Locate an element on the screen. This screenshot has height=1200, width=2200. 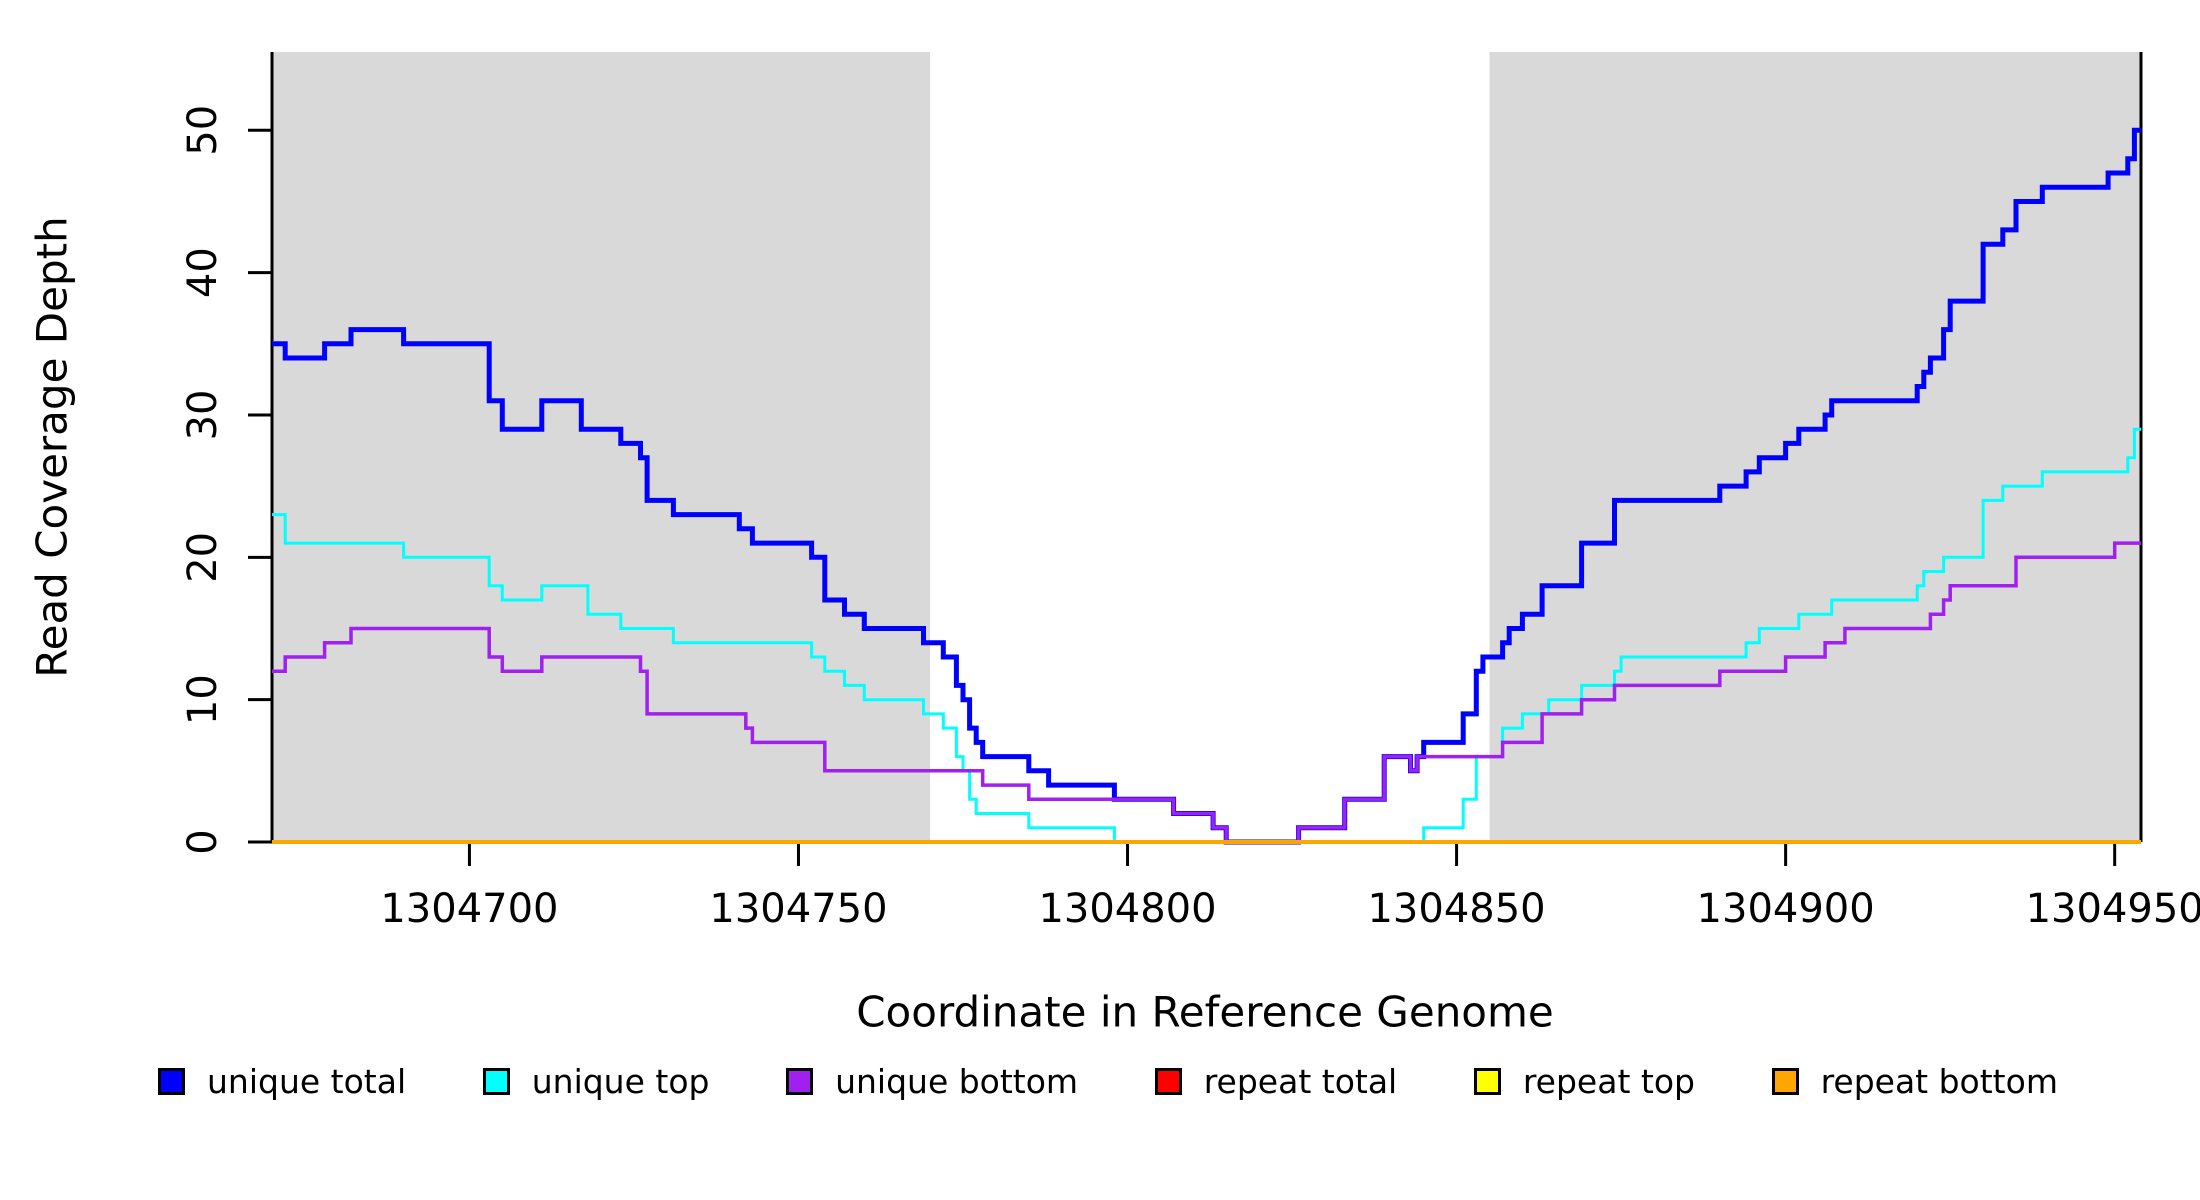
x-axis-title: Coordinate in Reference Genome is located at coordinates (1205, 1012).